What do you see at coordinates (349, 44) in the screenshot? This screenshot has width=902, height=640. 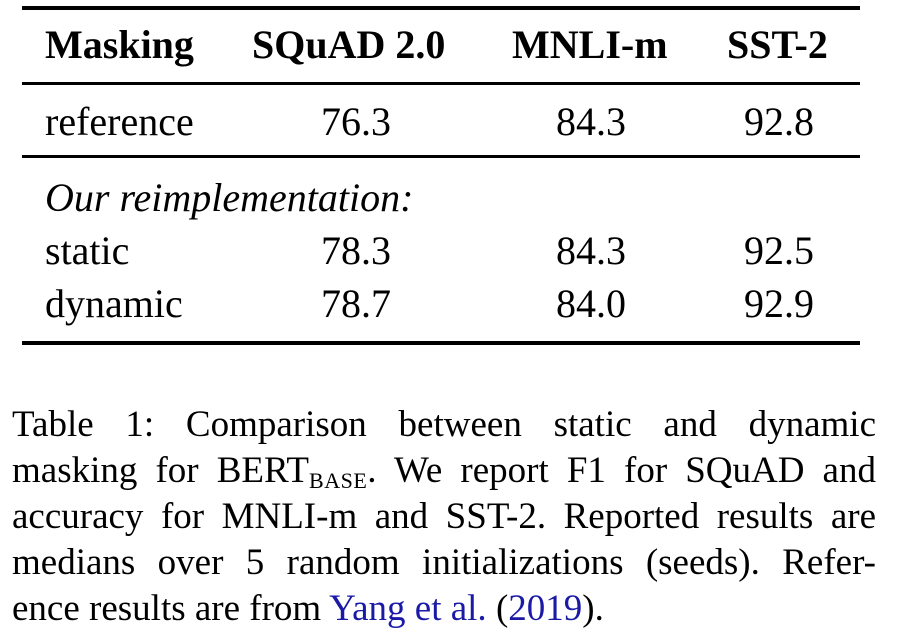 I see `header-squad: SQuAD 2.0` at bounding box center [349, 44].